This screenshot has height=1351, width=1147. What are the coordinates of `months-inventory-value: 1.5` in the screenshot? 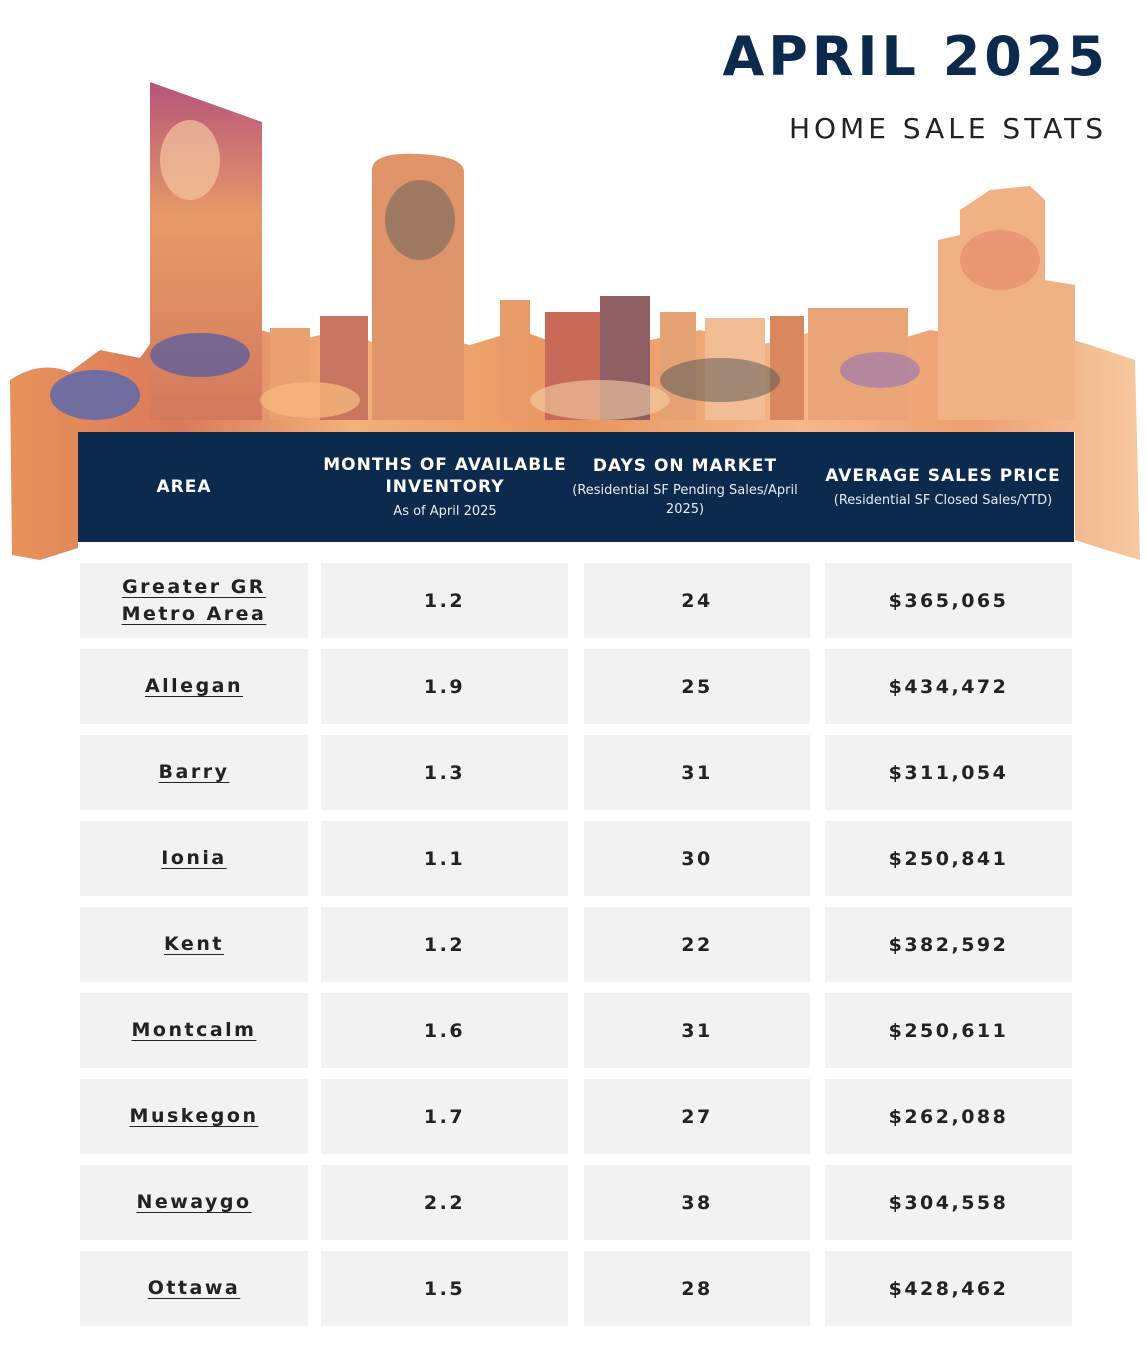 It's located at (444, 1288).